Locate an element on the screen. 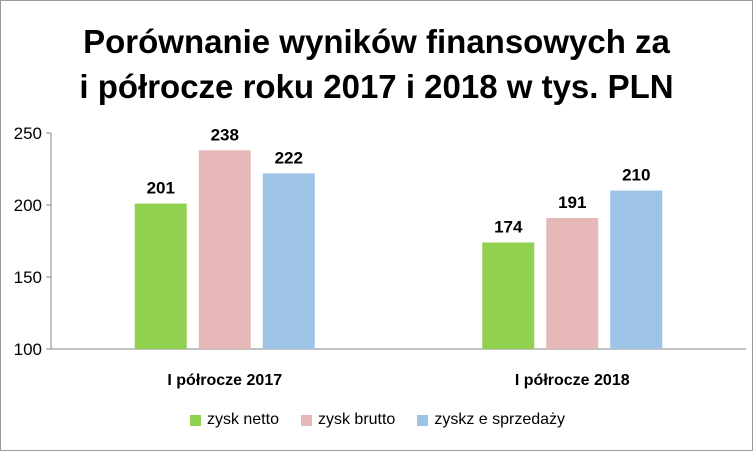 The width and height of the screenshot is (753, 451). legend-item-zysk-netto: zysk netto is located at coordinates (234, 420).